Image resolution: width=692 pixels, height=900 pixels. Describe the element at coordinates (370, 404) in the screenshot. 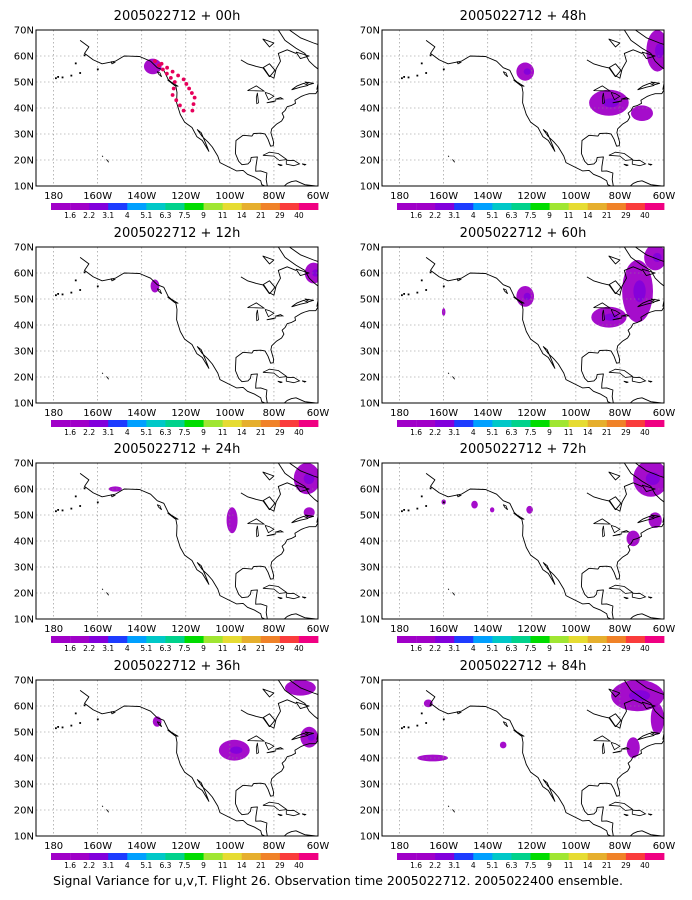

I see `lat-tick-label: 10N` at that location.